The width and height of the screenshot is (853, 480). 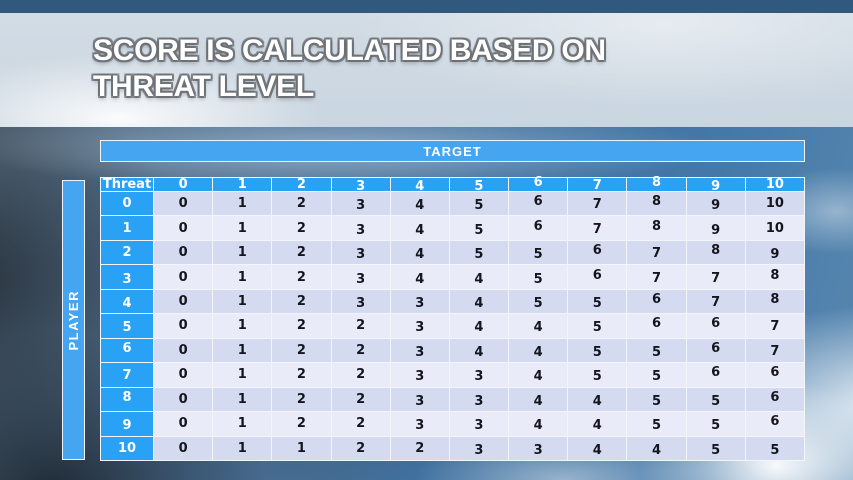 I want to click on score-row-threat-9: 9 0 1 2 2 3 3 4 4 5 5 6, so click(x=453, y=424).